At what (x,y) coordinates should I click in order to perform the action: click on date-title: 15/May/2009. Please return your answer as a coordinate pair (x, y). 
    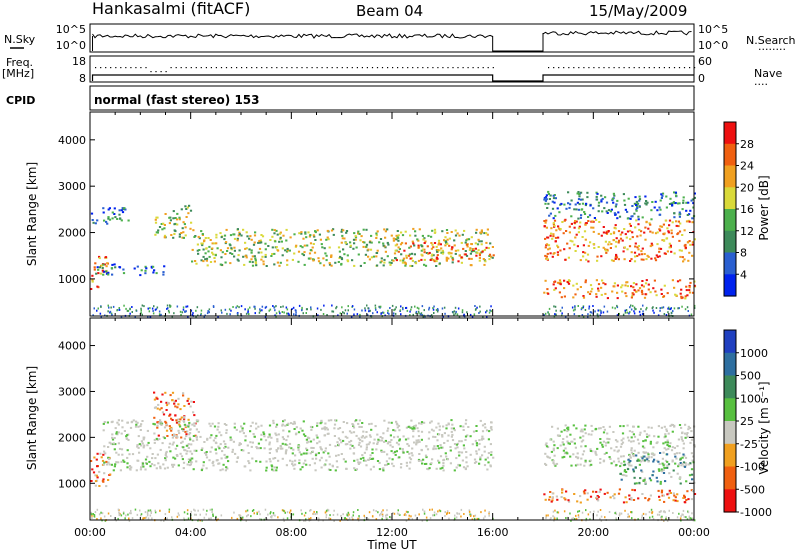
    Looking at the image, I should click on (638, 11).